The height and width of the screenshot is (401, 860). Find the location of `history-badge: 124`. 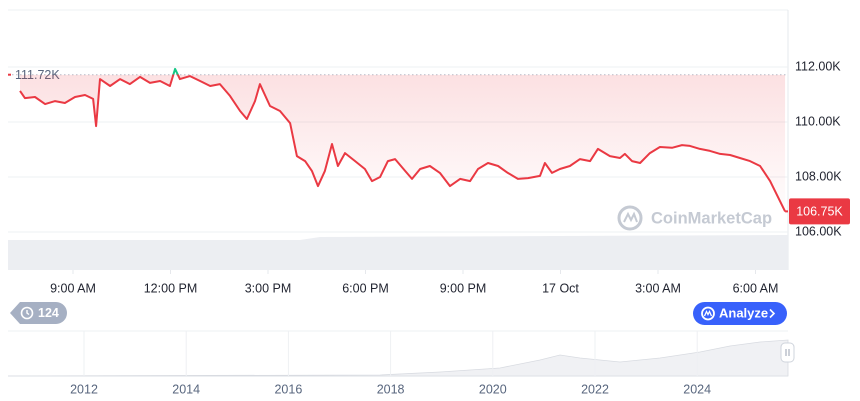

history-badge: 124 is located at coordinates (38, 313).